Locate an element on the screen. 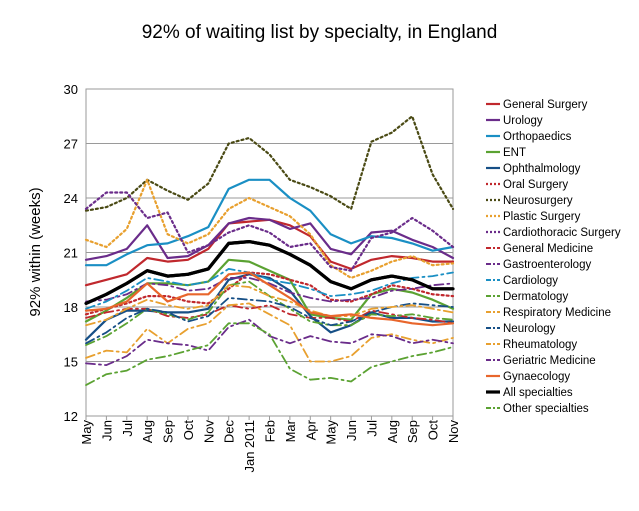 The image size is (639, 511). legend-label: All specialties is located at coordinates (538, 393).